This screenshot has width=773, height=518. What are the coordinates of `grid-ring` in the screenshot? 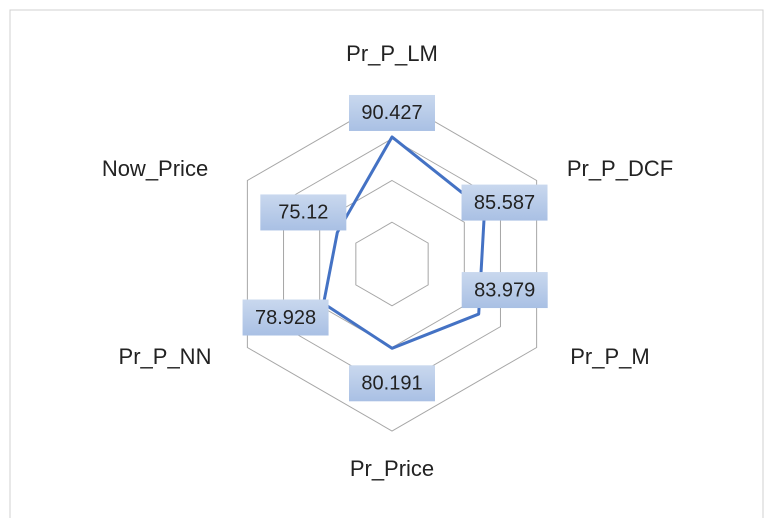 It's located at (392, 264).